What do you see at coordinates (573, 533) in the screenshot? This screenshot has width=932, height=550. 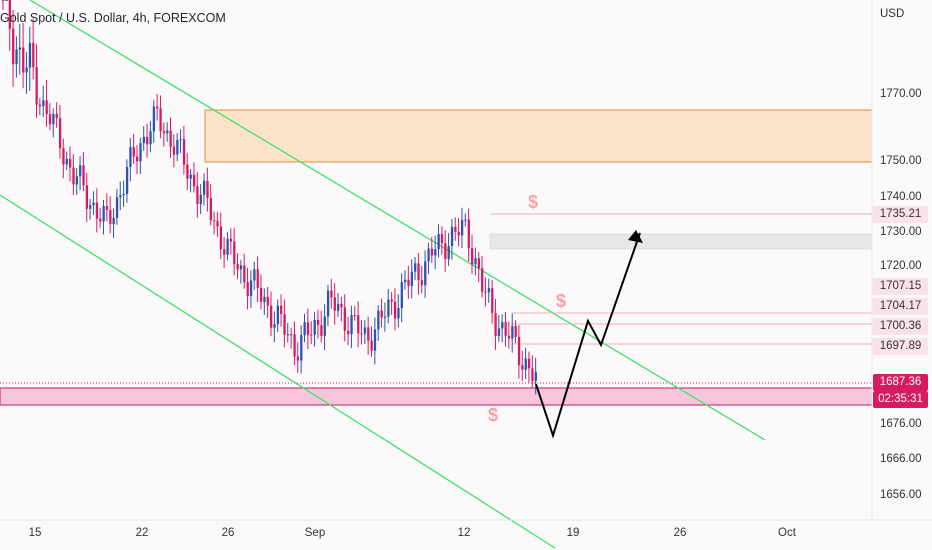 I see `time-label-19: 19` at bounding box center [573, 533].